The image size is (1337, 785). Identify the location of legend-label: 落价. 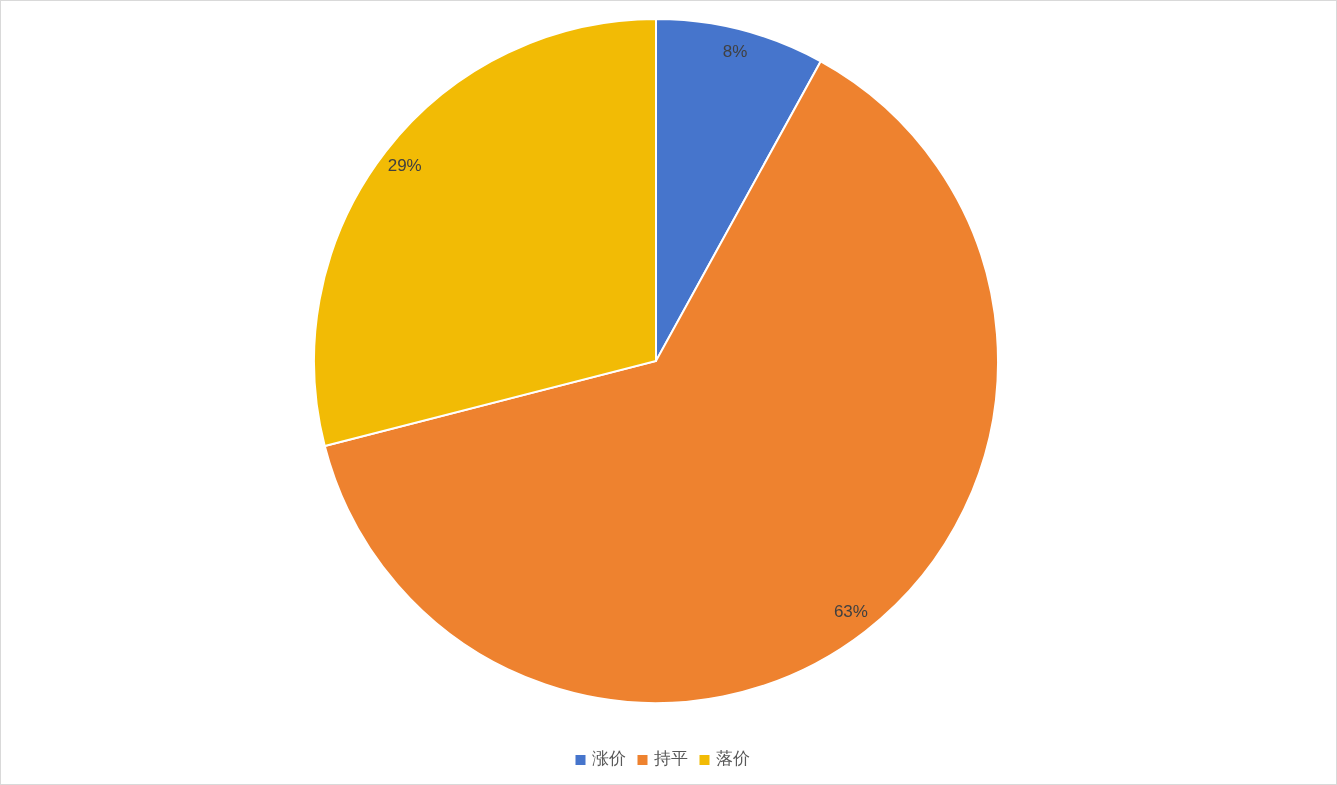
(732, 759).